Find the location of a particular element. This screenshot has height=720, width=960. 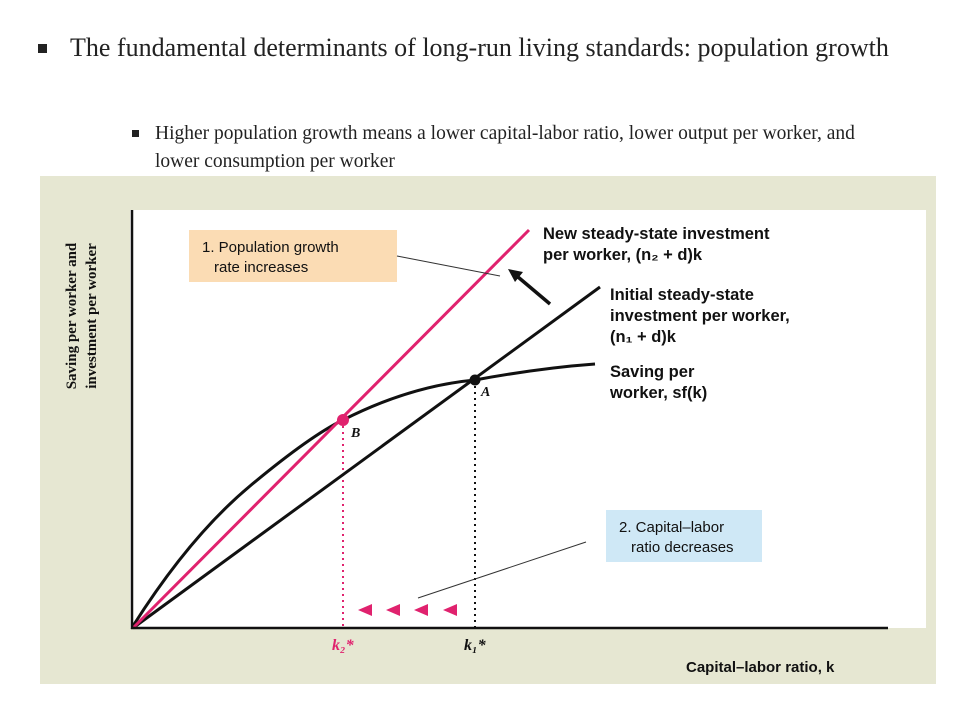

point-b-marker is located at coordinates (343, 420).